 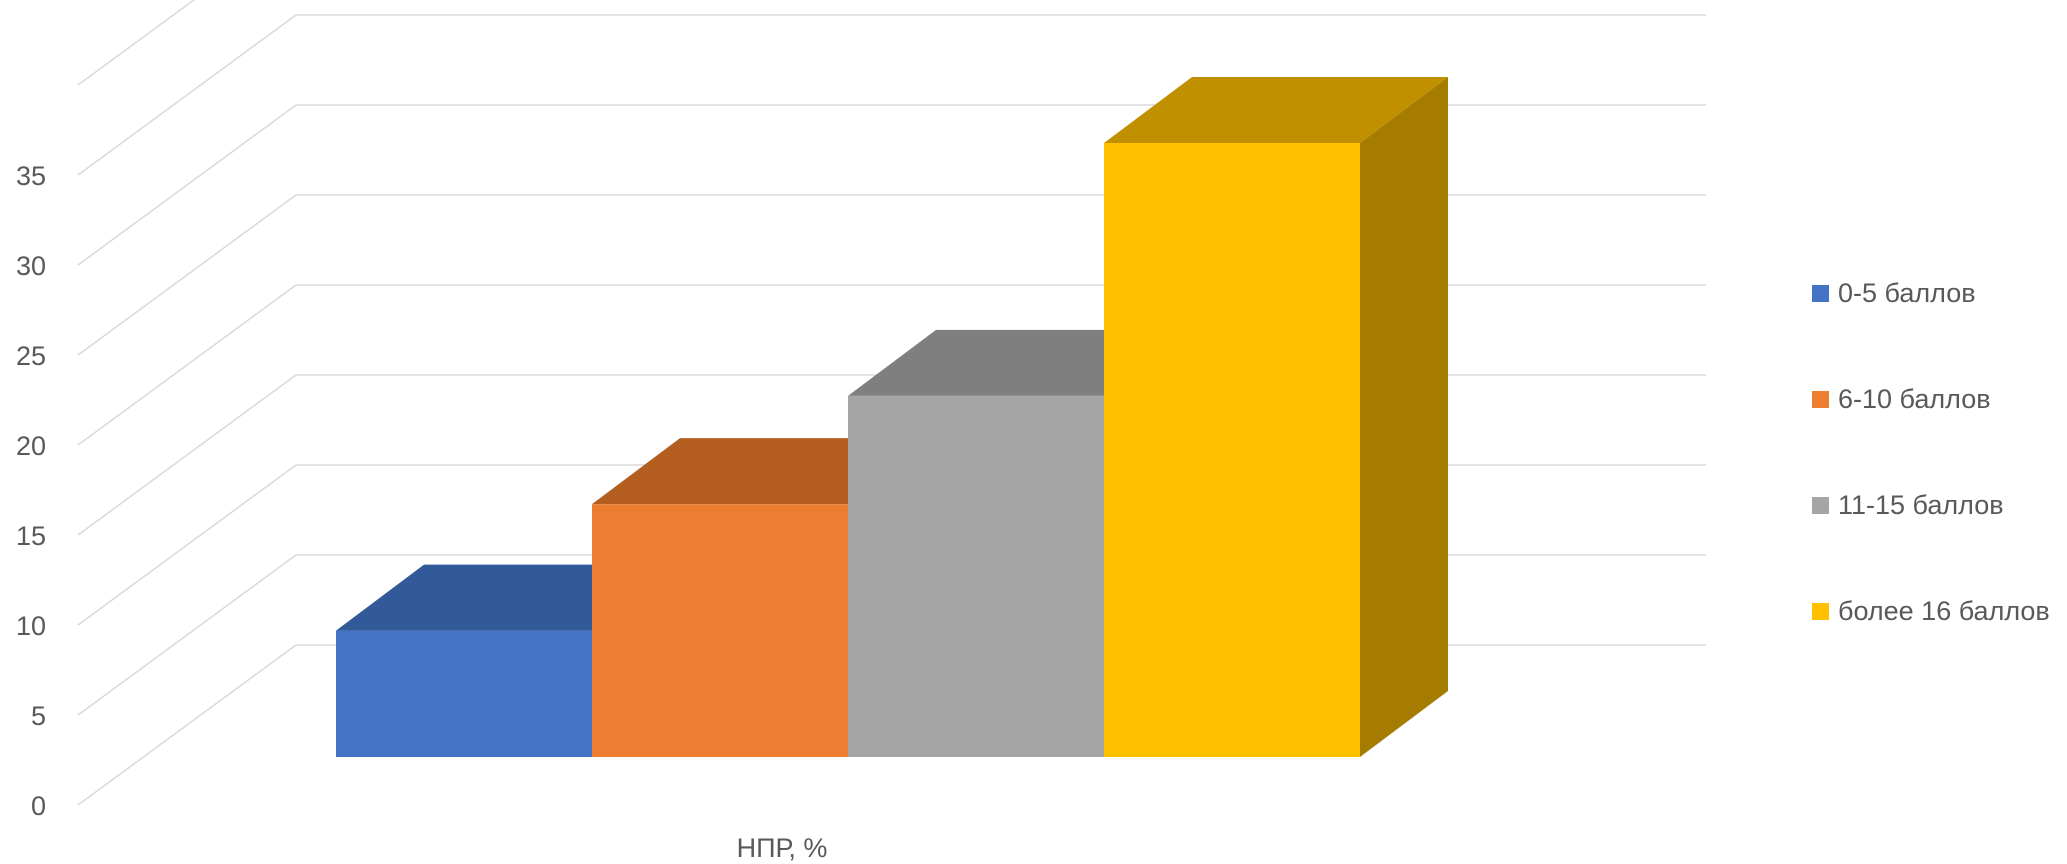 I want to click on y-tick-label: 5, so click(x=38, y=716).